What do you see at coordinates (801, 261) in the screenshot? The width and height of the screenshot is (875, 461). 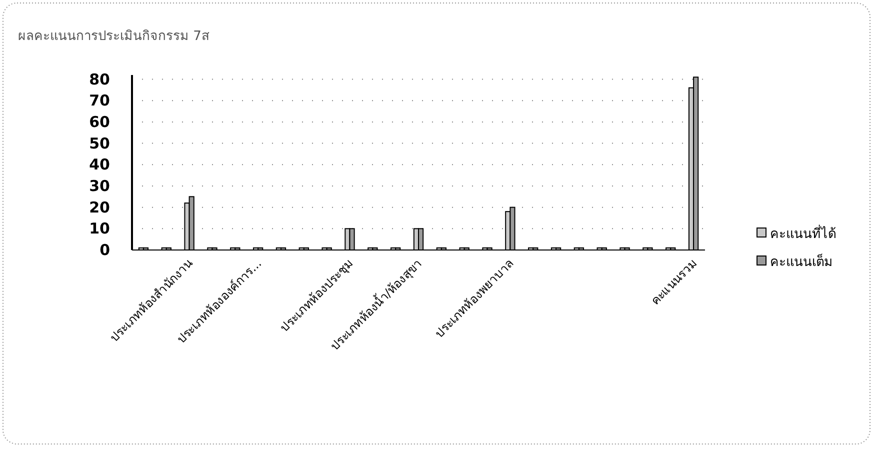 I see `legend-label: คะแนนเต็ม` at bounding box center [801, 261].